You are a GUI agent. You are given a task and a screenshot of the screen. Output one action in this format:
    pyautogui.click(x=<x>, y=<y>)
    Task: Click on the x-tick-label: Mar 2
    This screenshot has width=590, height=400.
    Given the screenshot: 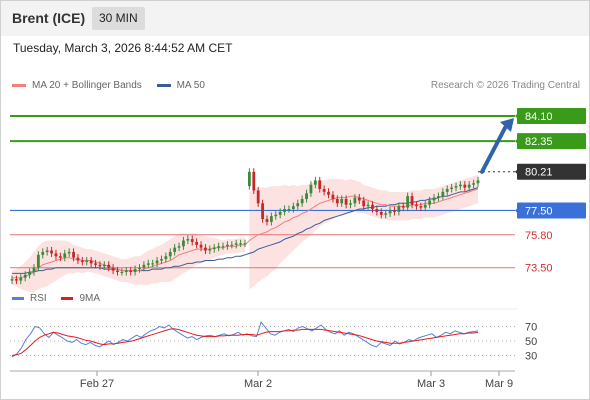 What is the action you would take?
    pyautogui.click(x=258, y=384)
    